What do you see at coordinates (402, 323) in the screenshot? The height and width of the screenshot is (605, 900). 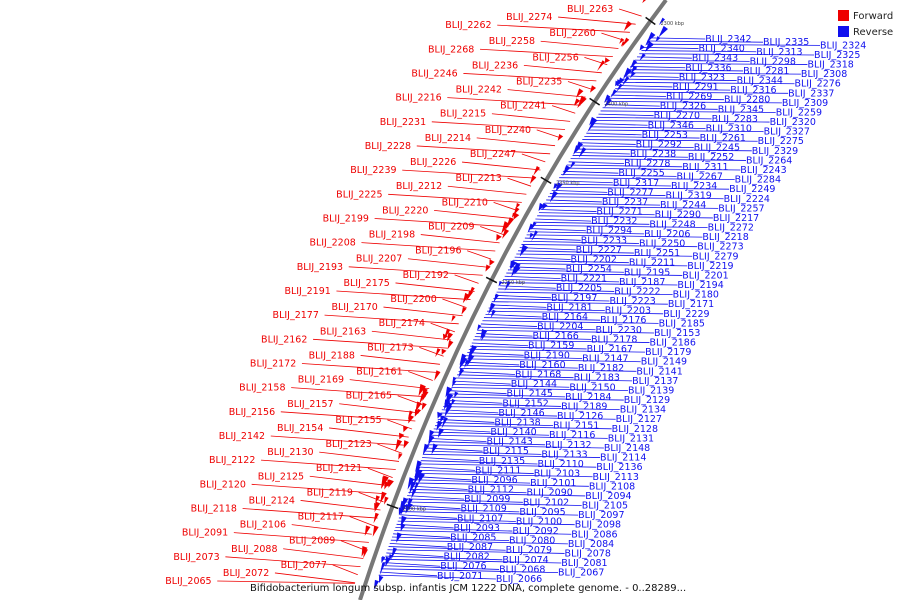 I see `forward-gene-label: BLIJ_2174` at bounding box center [402, 323].